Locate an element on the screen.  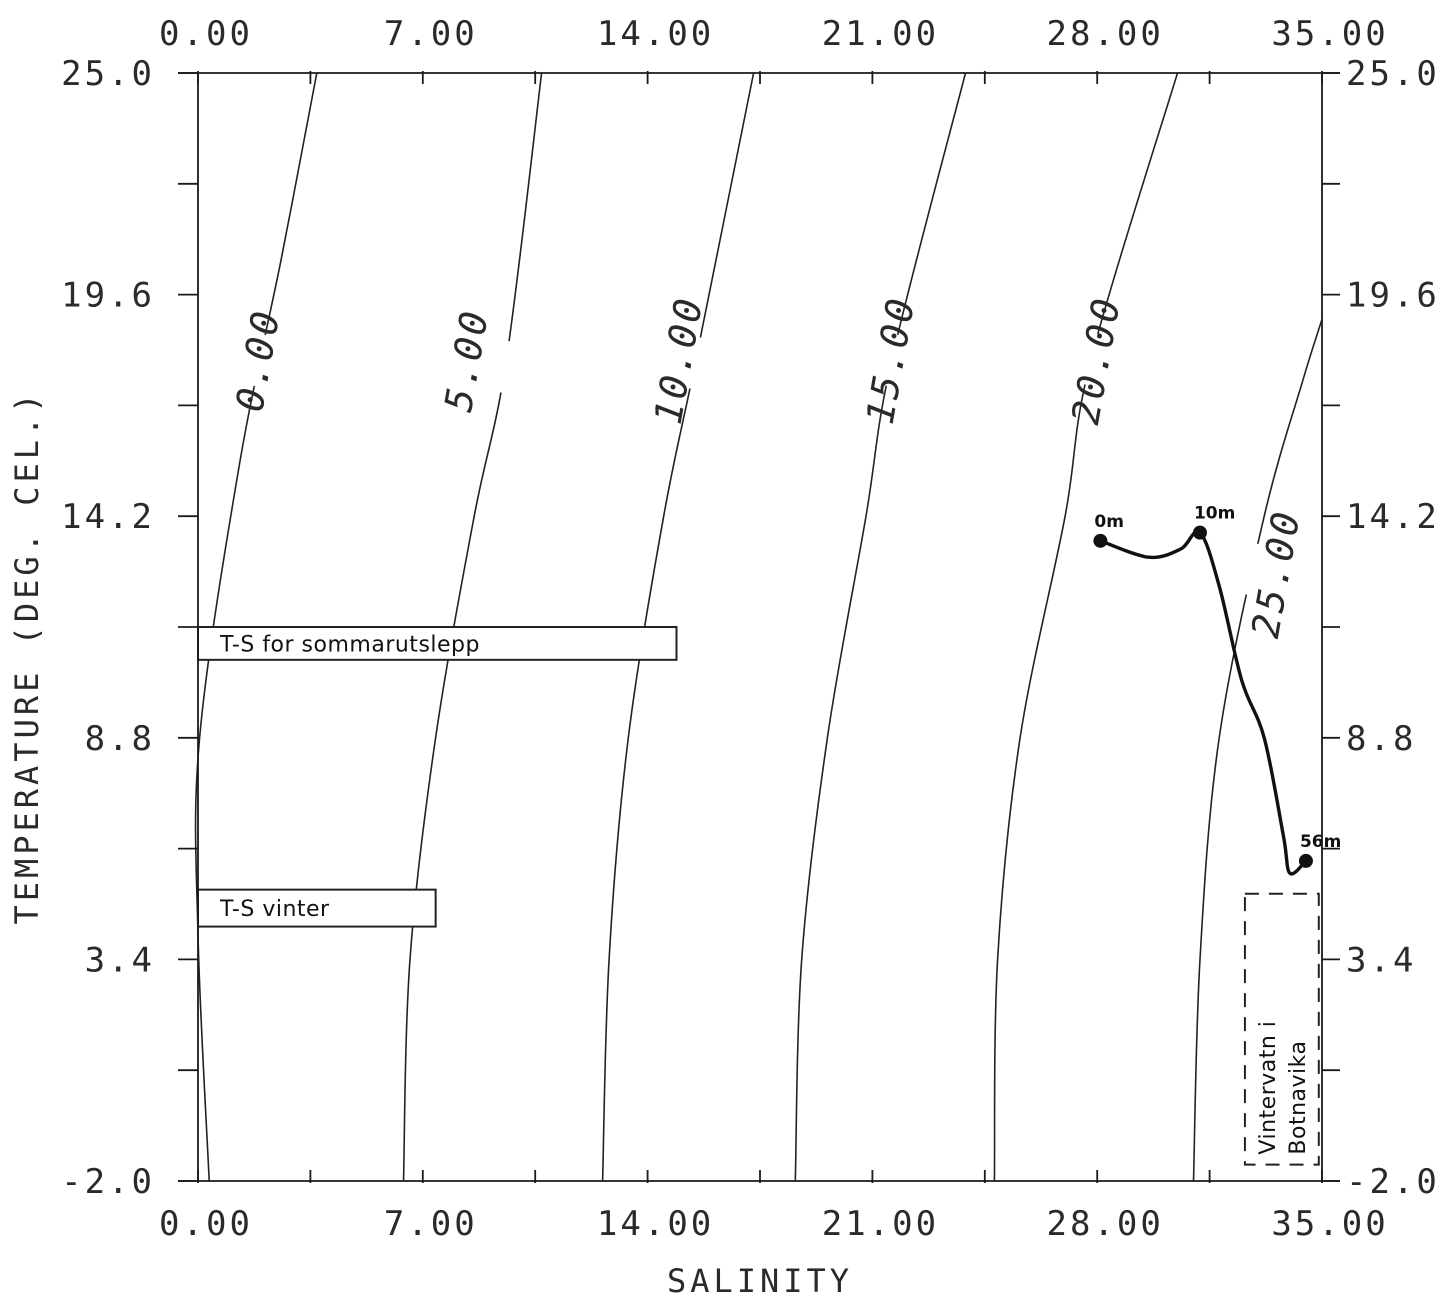
y-tick-label-right: 25.0 is located at coordinates (1393, 74).